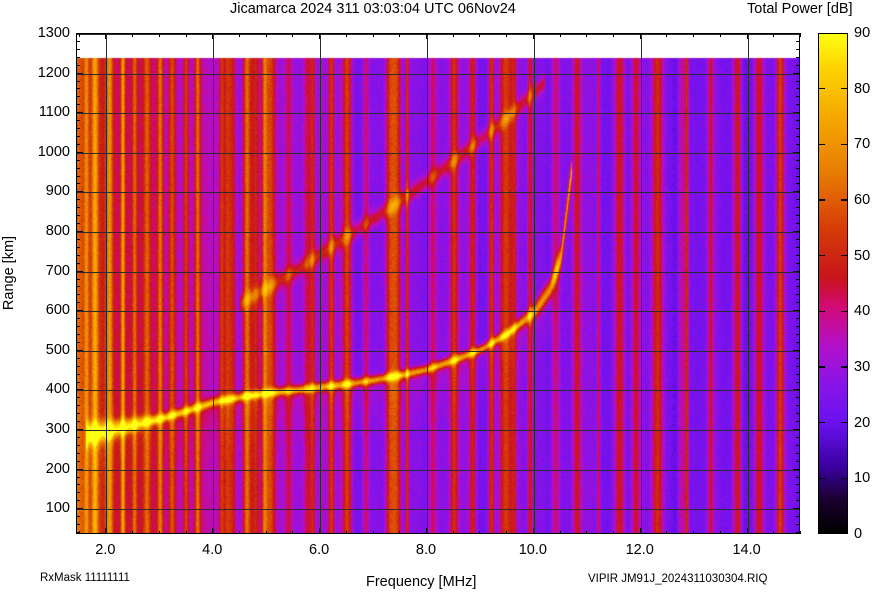 The height and width of the screenshot is (595, 884). I want to click on colorbar-tick-label: 90, so click(862, 33).